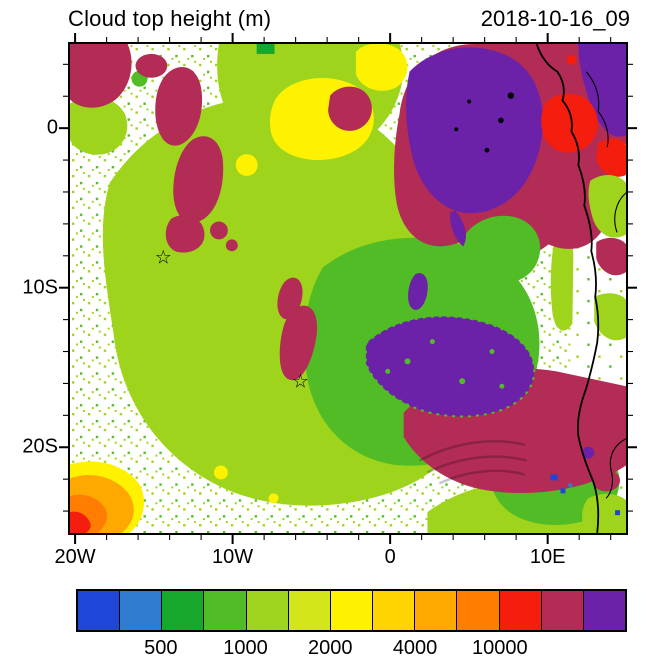 Image resolution: width=650 pixels, height=667 pixels. Describe the element at coordinates (170, 18) in the screenshot. I see `page-title: Cloud top height (m)` at that location.